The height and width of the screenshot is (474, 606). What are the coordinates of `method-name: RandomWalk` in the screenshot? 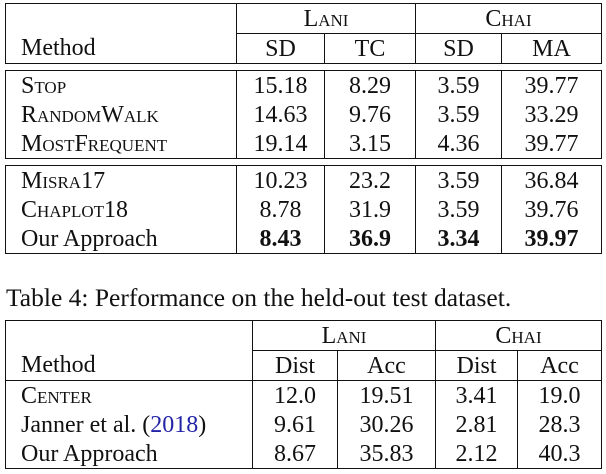 It's located at (121, 114).